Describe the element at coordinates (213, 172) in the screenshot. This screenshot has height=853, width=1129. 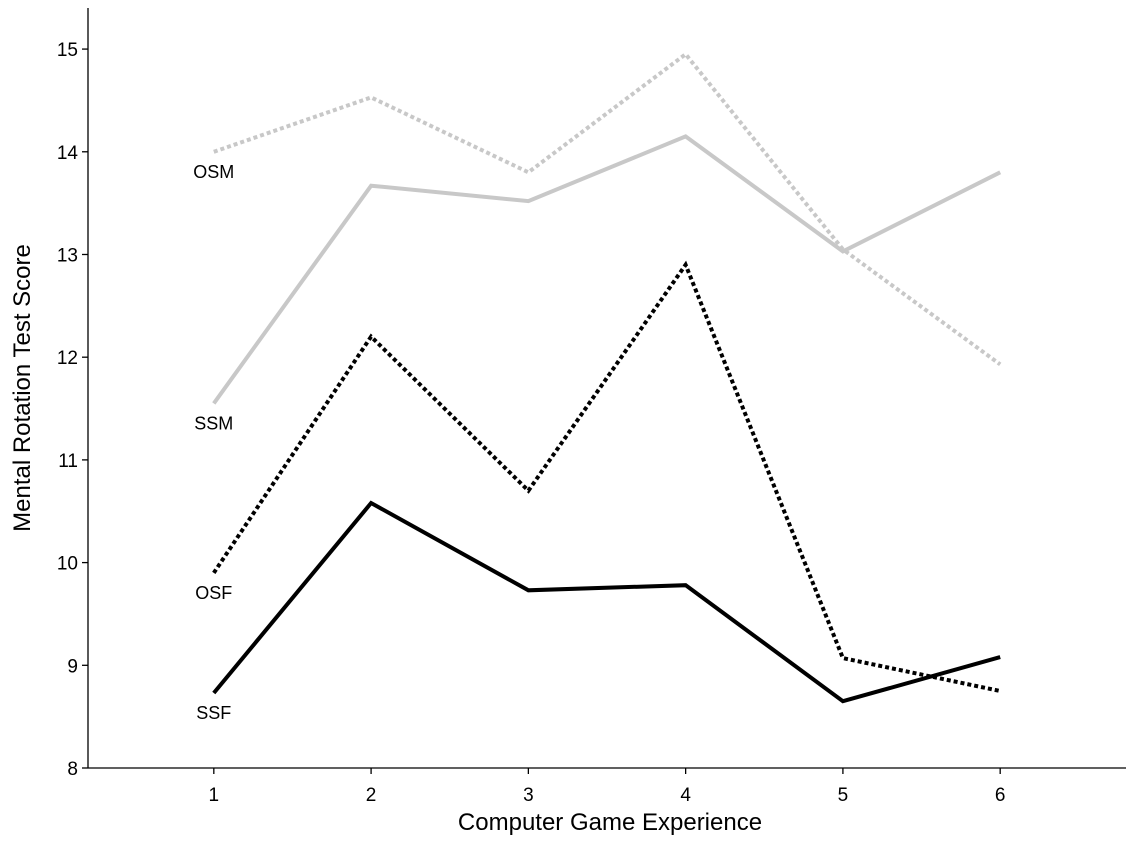
I see `series-label-osm: OSM` at that location.